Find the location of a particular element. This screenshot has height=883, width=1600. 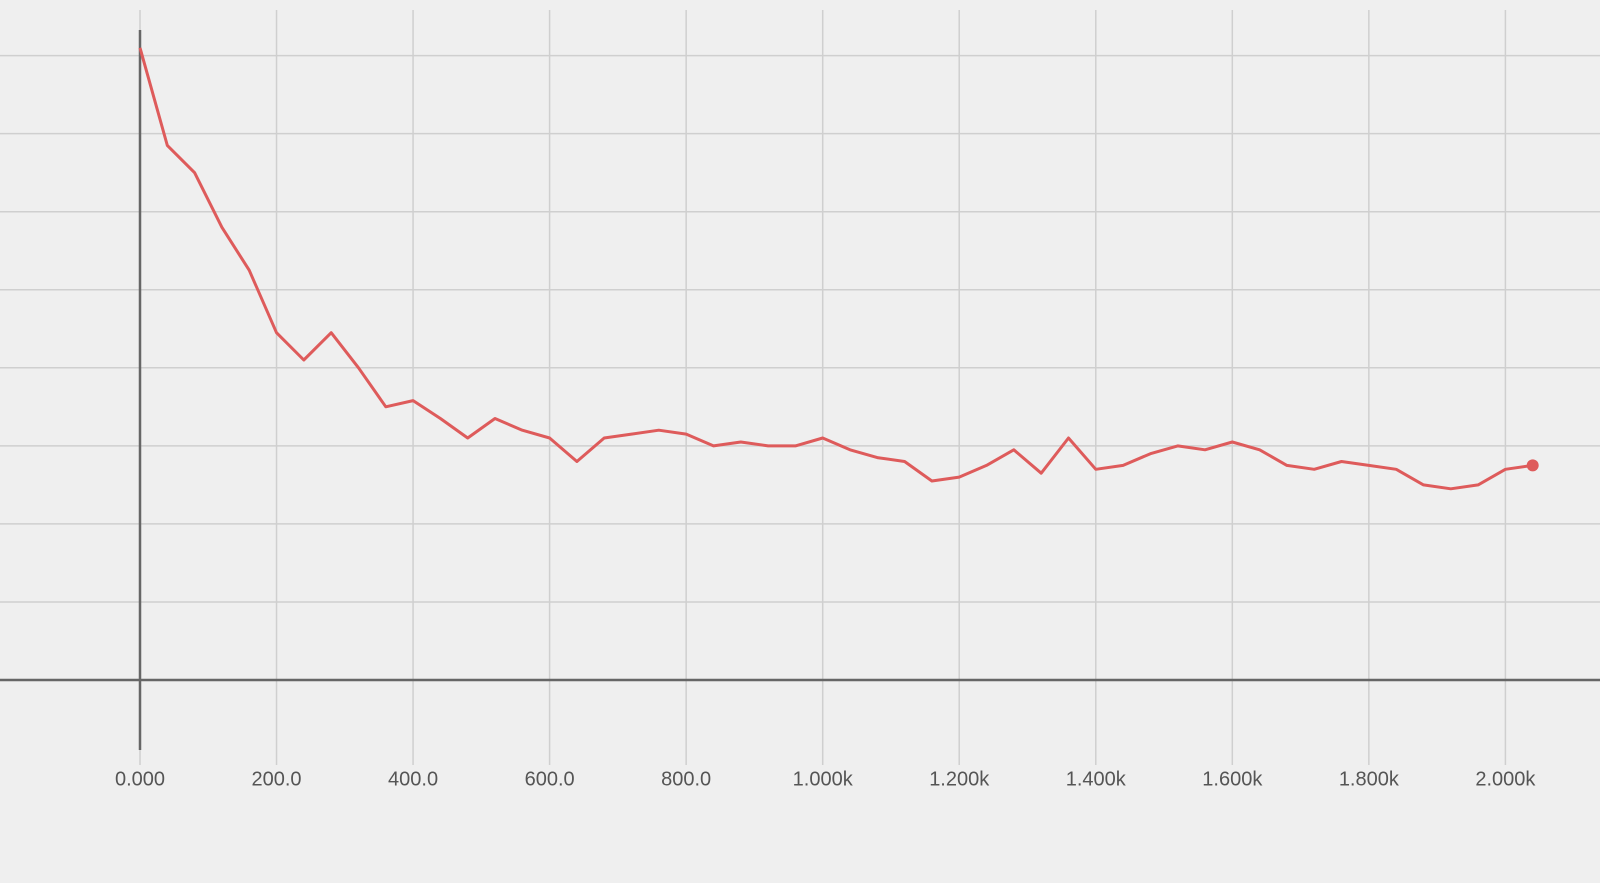

x-tick-label: 800.0 is located at coordinates (686, 779).